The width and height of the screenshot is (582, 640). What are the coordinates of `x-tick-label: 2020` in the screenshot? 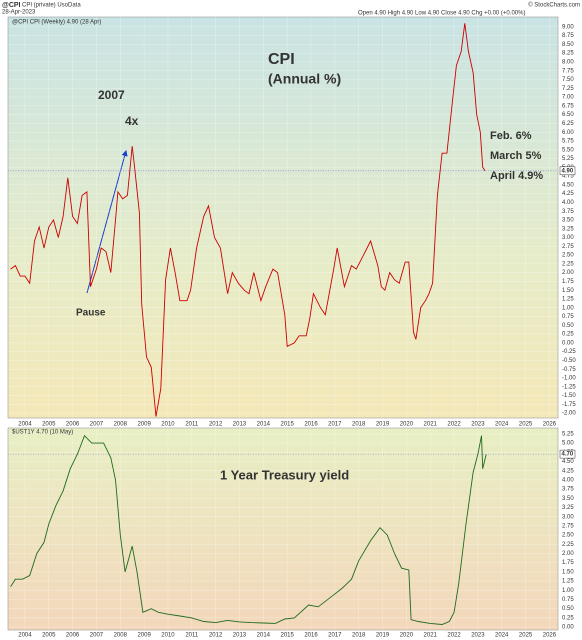 It's located at (407, 636).